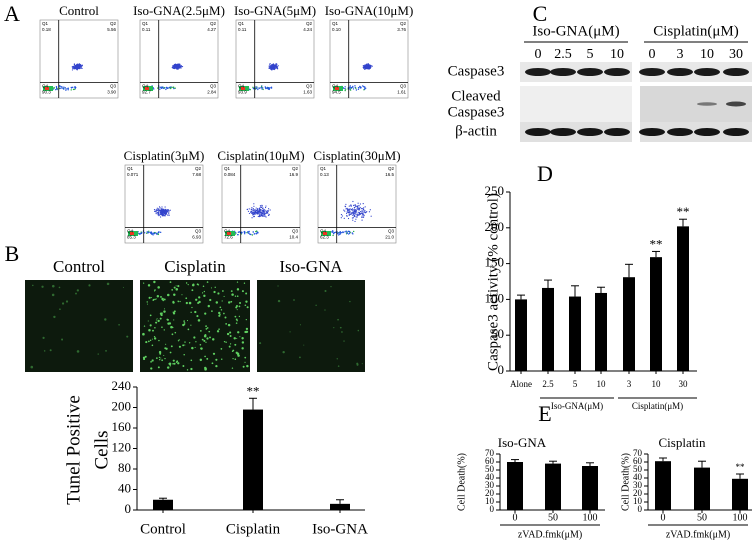 The image size is (756, 542). What do you see at coordinates (307, 29) in the screenshot?
I see `quadrant-value: 4.24` at bounding box center [307, 29].